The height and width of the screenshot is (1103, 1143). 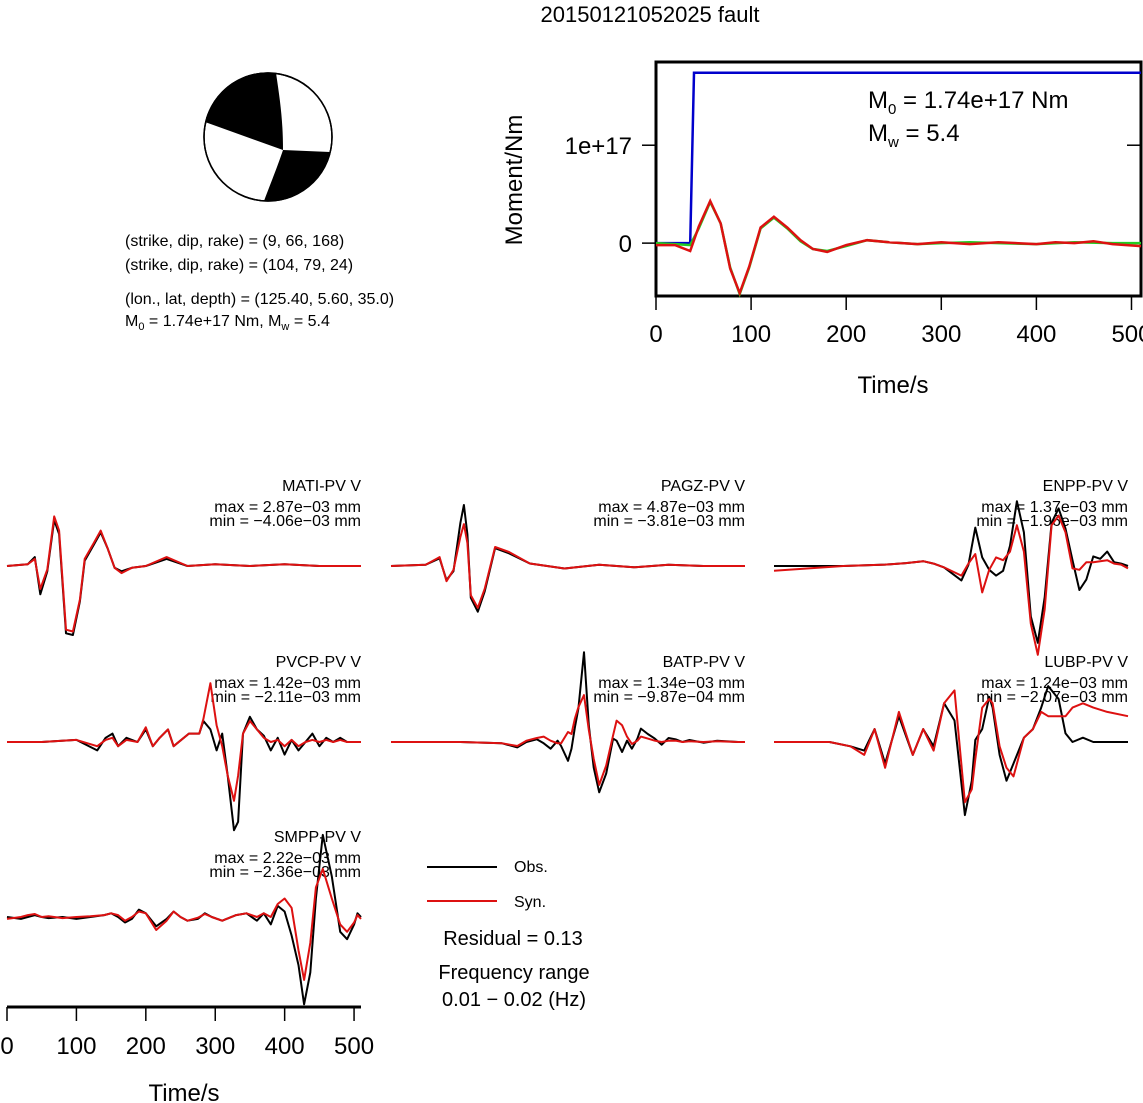 I want to click on nodal-plane-1: (strike, dip, rake) = (9, 66, 168), so click(x=234, y=241).